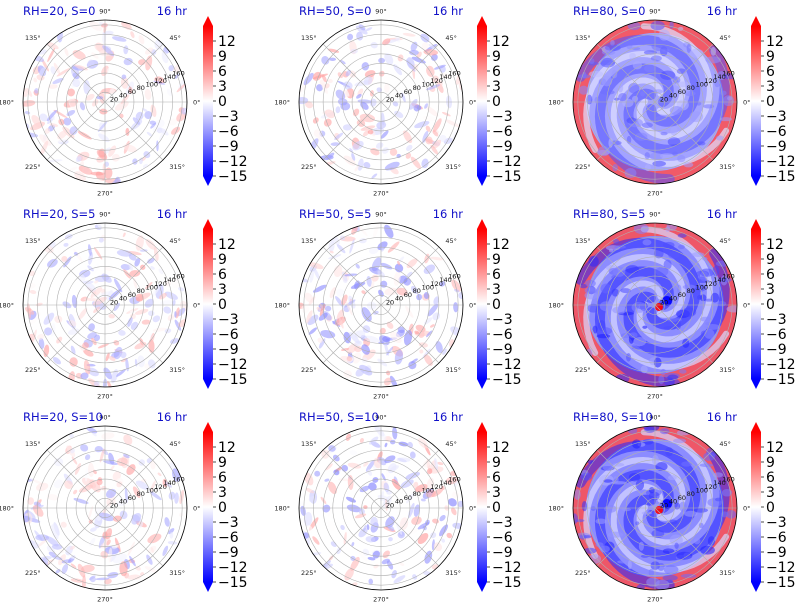 The height and width of the screenshot is (612, 795). Describe the element at coordinates (335, 214) in the screenshot. I see `panel-title: RH=50, S=5` at that location.